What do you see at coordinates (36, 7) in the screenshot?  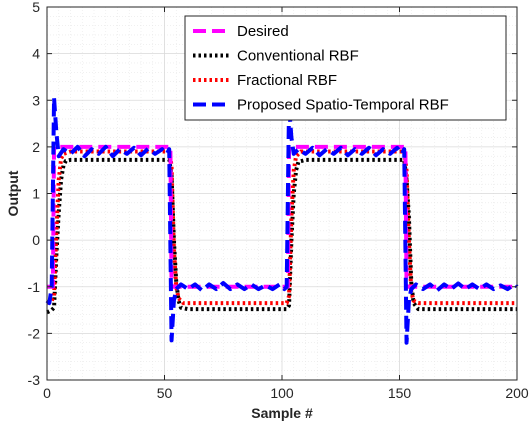 I see `y-tick-label: 5` at bounding box center [36, 7].